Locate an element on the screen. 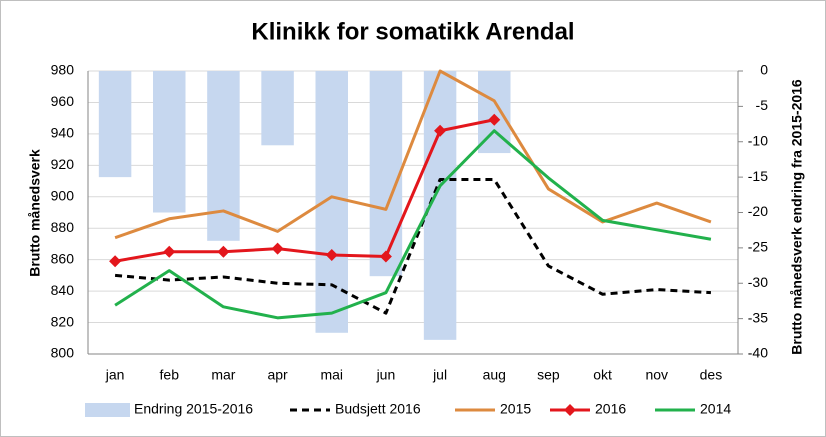  y2-tick-label: -35 is located at coordinates (758, 317).